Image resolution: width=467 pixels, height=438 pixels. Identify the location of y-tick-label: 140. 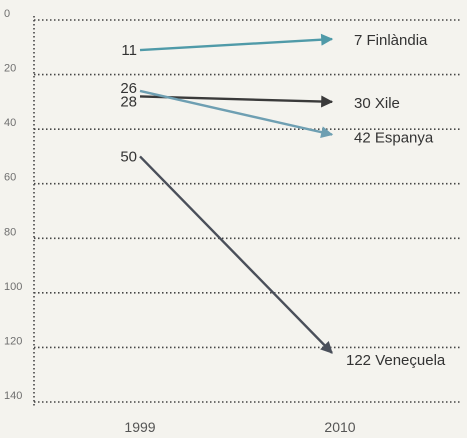
(13, 396).